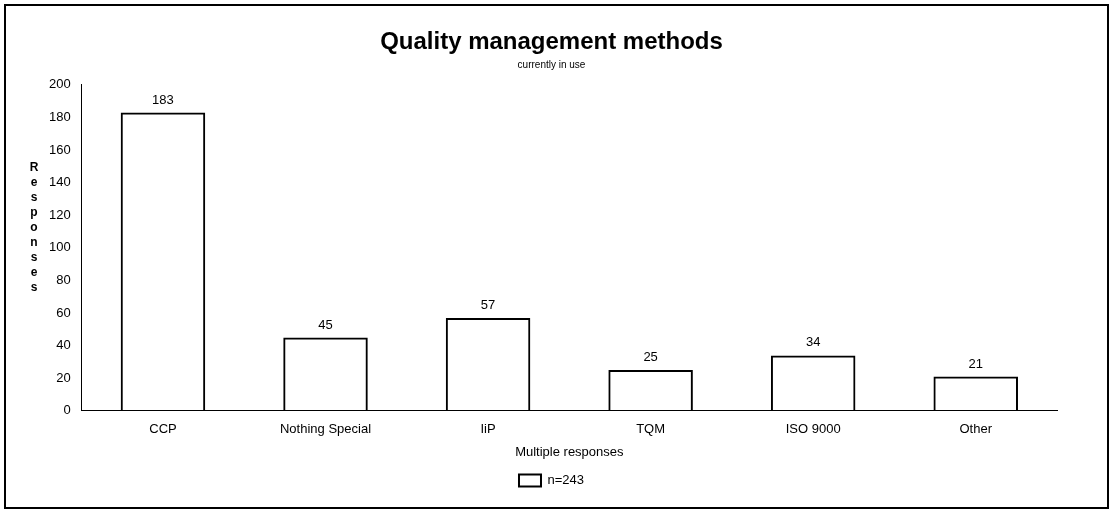 The width and height of the screenshot is (1115, 515). Describe the element at coordinates (163, 99) in the screenshot. I see `data-label: 183` at that location.